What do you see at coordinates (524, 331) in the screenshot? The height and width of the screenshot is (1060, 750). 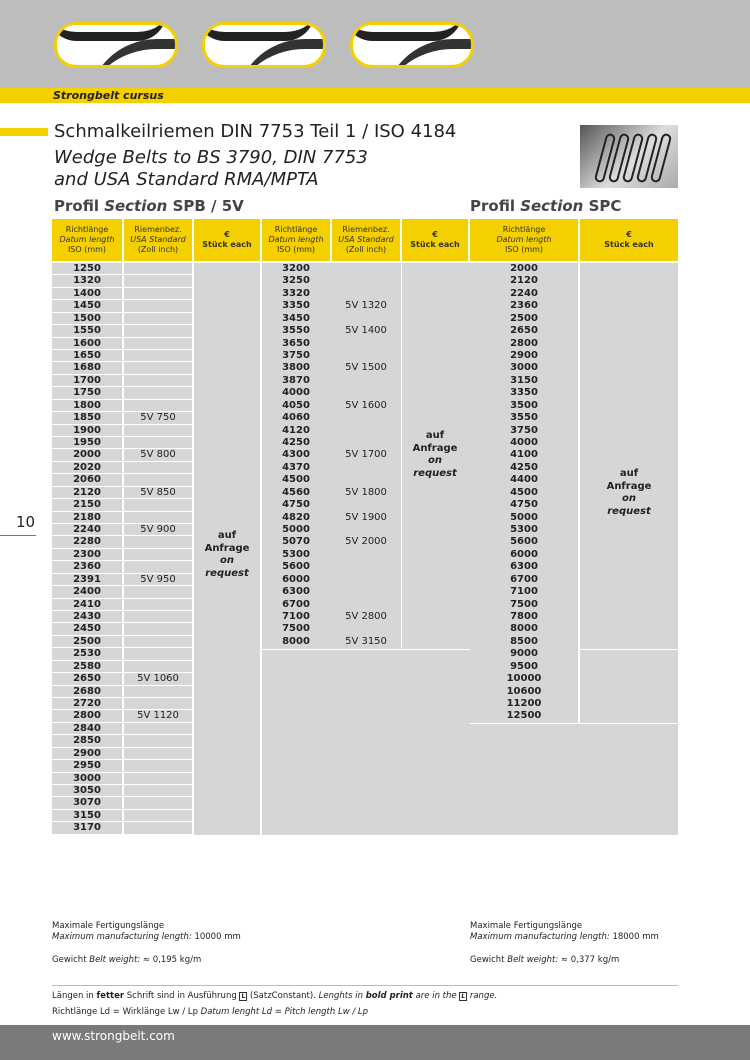 I see `datum-length-cell: 2650` at bounding box center [524, 331].